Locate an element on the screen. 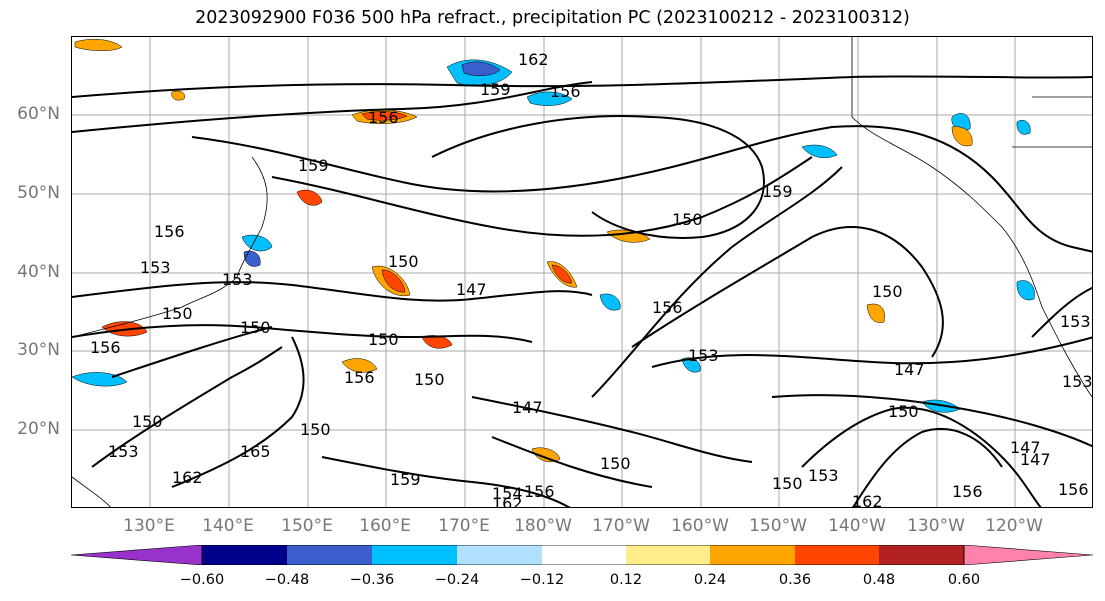  lat-label-40n: 40°N is located at coordinates (38, 272).